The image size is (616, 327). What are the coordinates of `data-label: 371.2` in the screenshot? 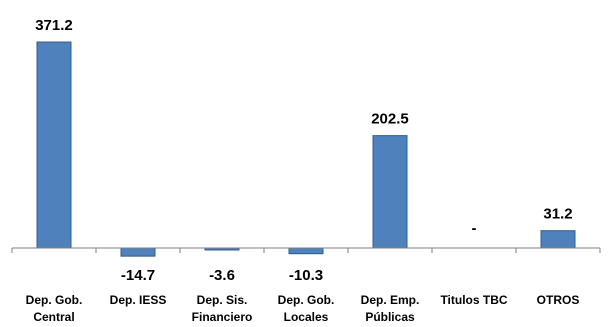 It's located at (54, 25).